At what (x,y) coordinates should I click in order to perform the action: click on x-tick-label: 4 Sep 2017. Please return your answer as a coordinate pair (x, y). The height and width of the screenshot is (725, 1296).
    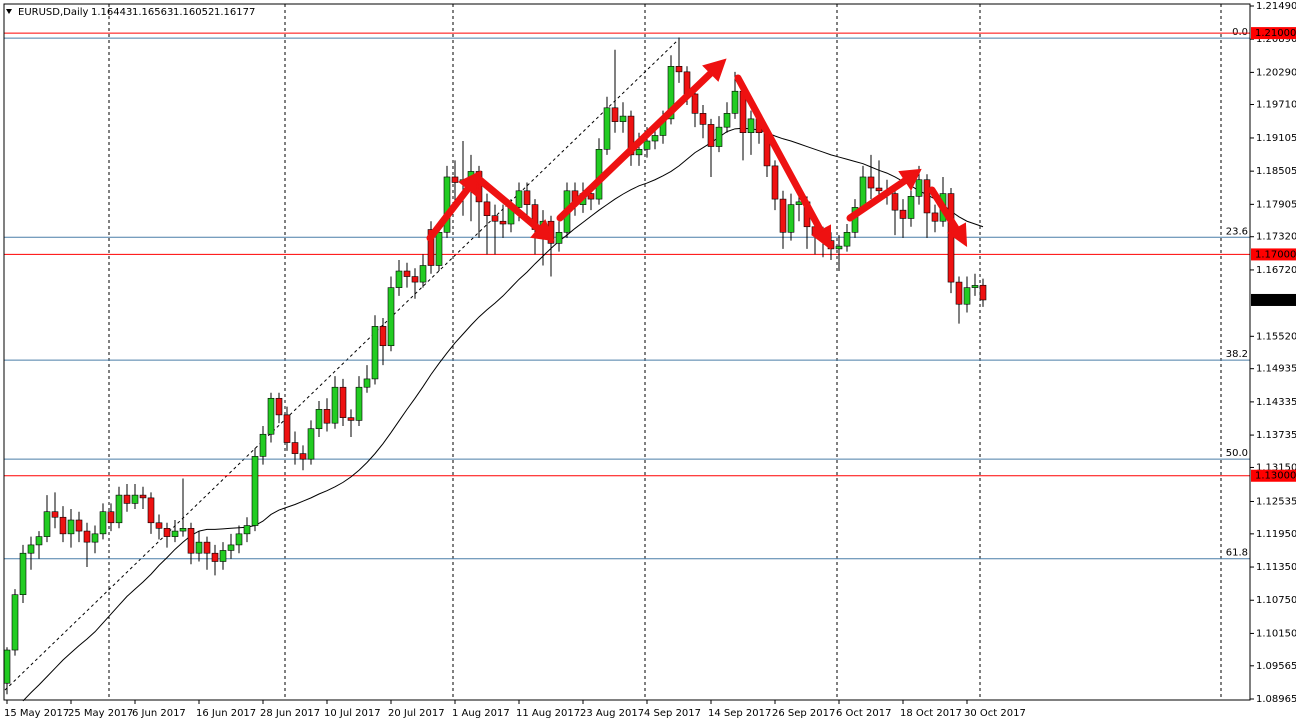
    Looking at the image, I should click on (672, 713).